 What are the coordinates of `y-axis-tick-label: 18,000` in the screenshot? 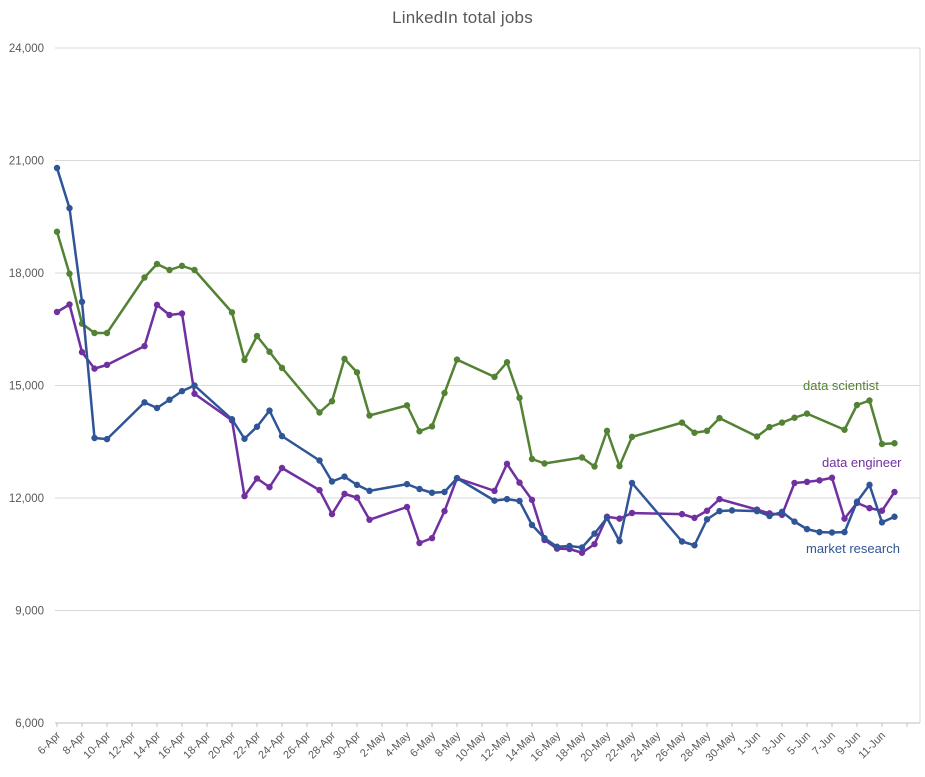 It's located at (26, 274).